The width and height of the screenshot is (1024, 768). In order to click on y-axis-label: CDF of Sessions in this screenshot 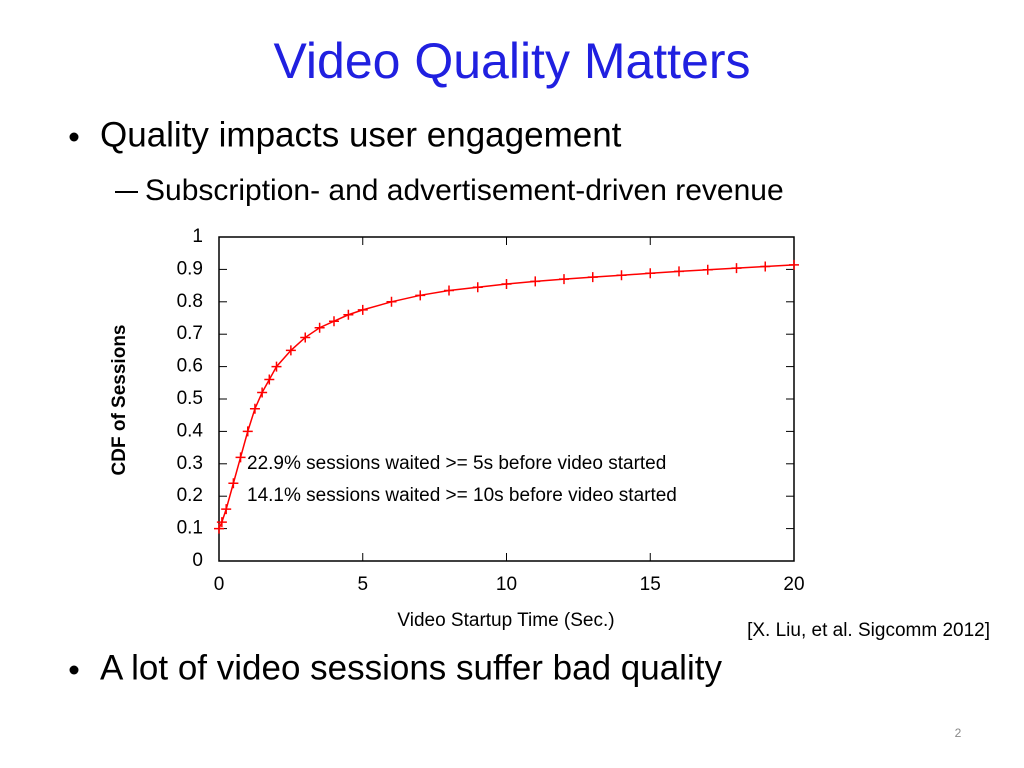, I will do `click(119, 400)`.